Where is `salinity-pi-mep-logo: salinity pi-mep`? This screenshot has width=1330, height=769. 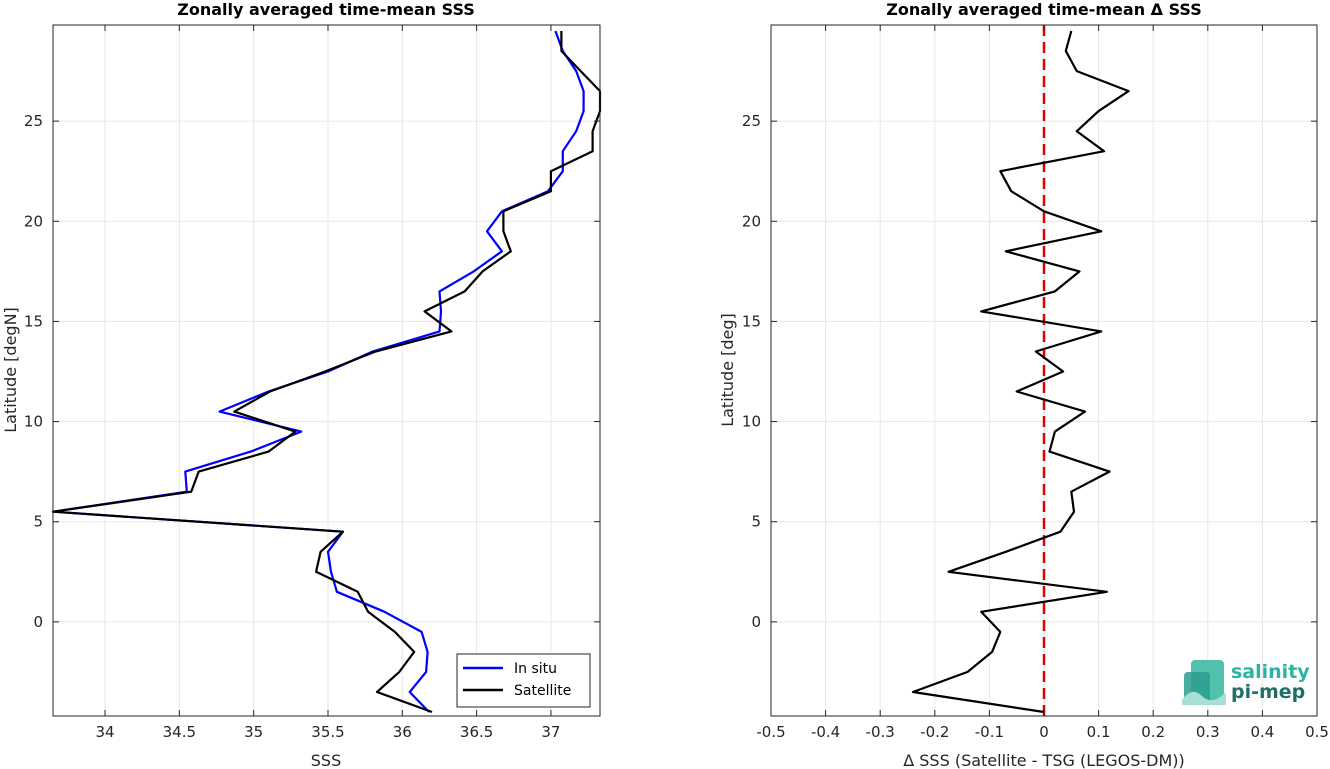 salinity-pi-mep-logo: salinity pi-mep is located at coordinates (1246, 682).